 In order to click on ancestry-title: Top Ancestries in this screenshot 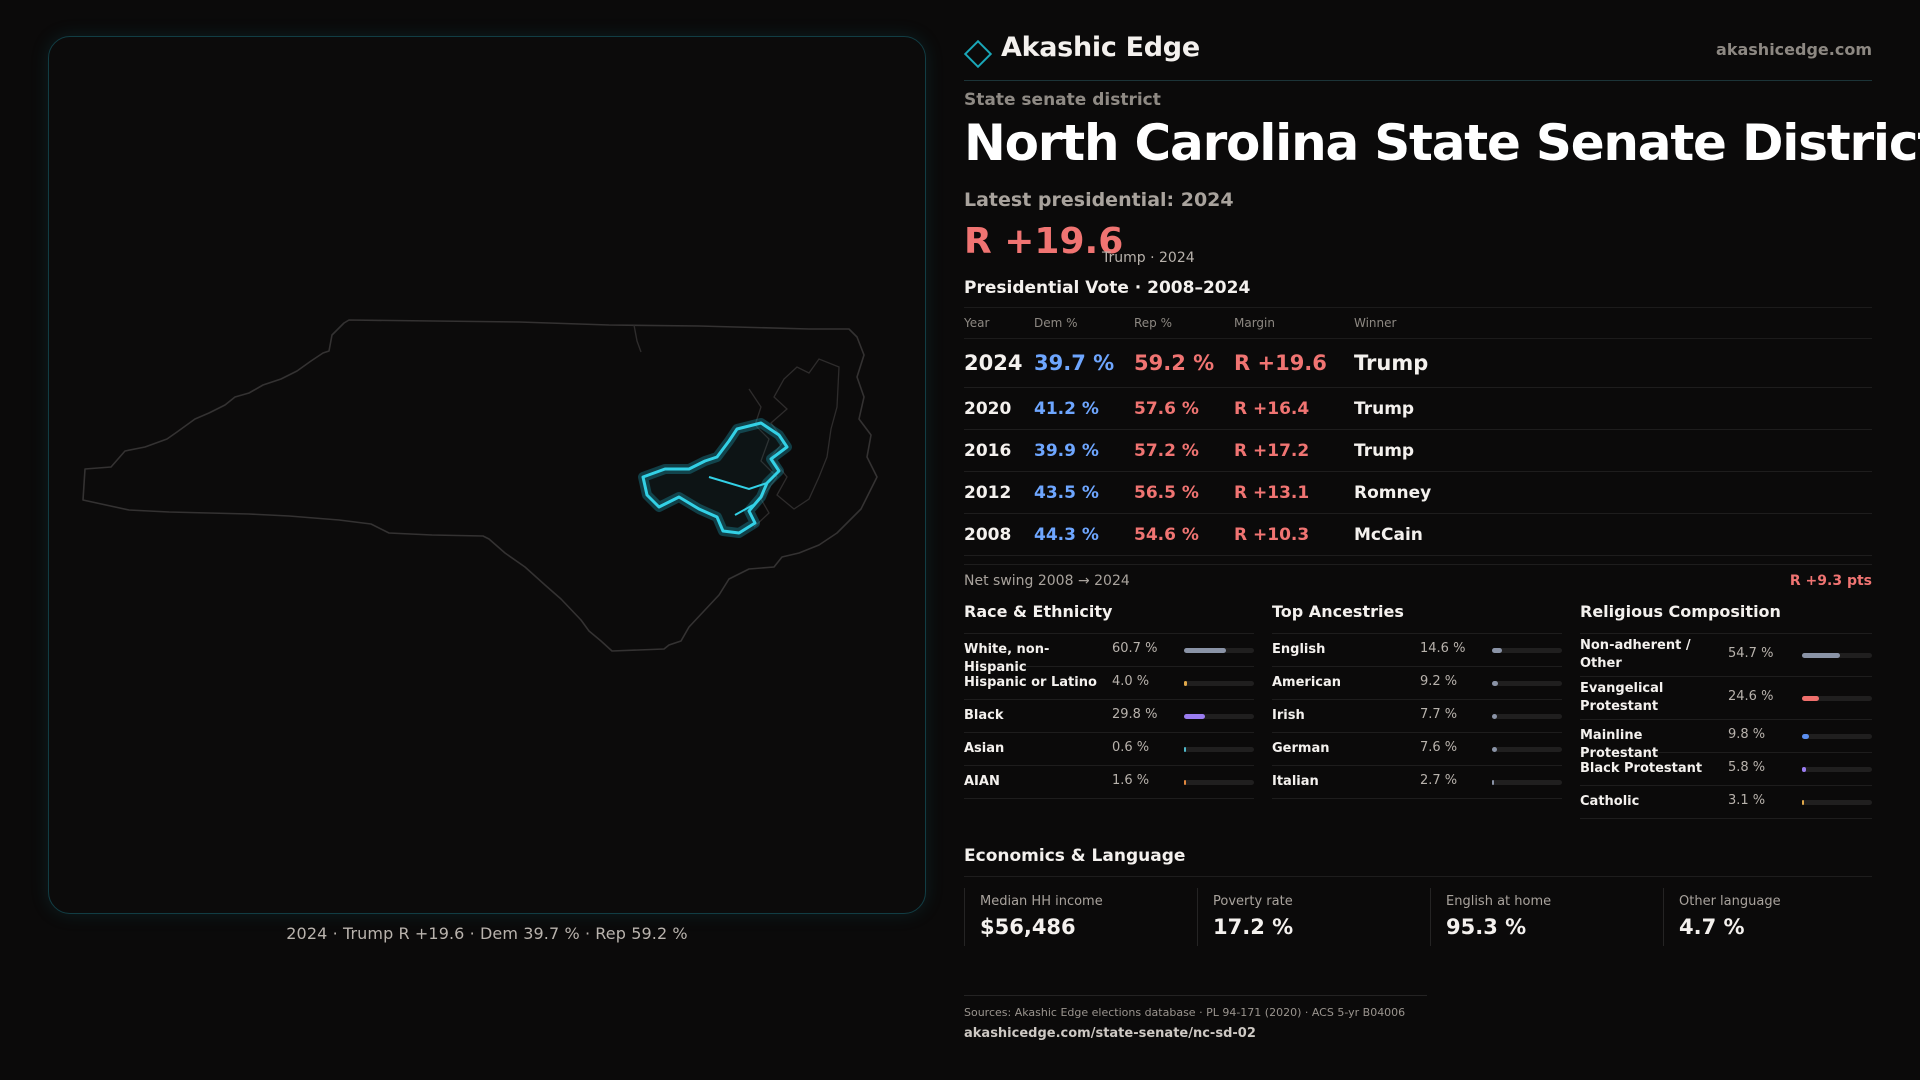, I will do `click(1417, 618)`.